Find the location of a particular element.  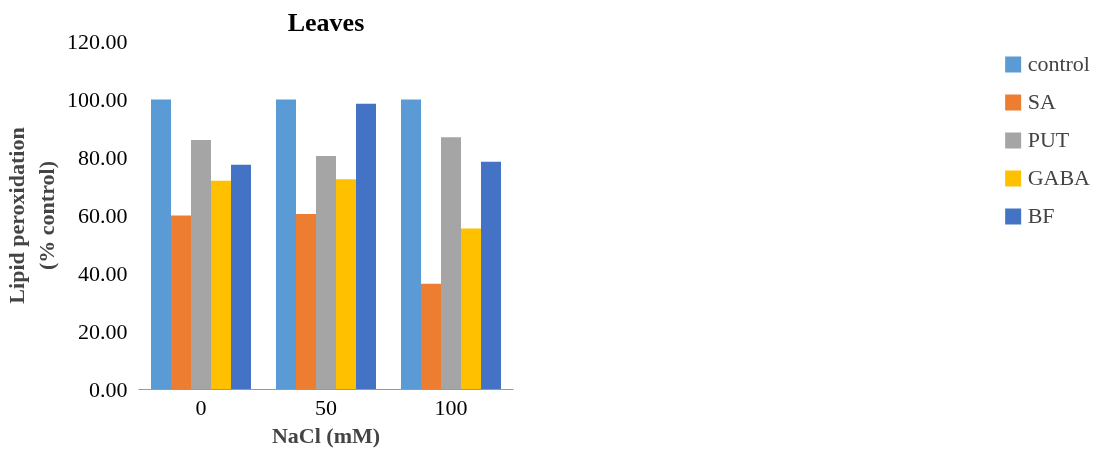

y-tick-label: 120.00 is located at coordinates (97, 41).